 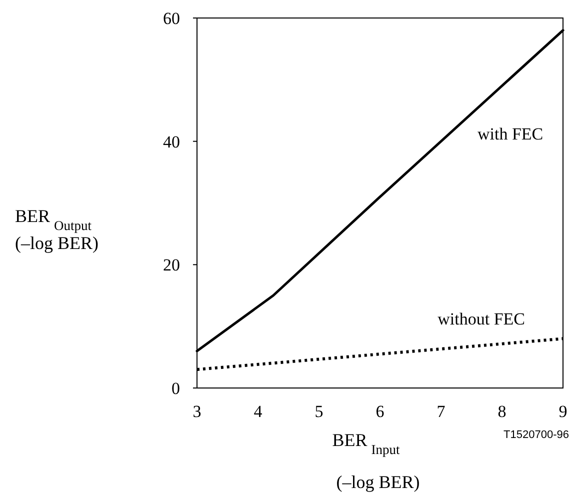 I want to click on text: T1520700-96, so click(x=536, y=435).